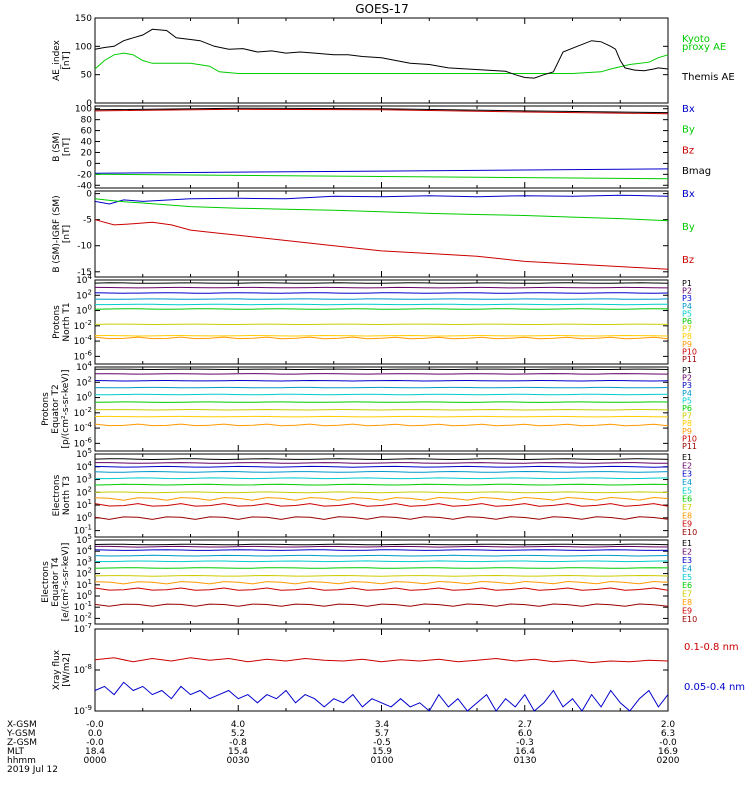 This screenshot has height=800, width=750. I want to click on series-e1, so click(381, 544).